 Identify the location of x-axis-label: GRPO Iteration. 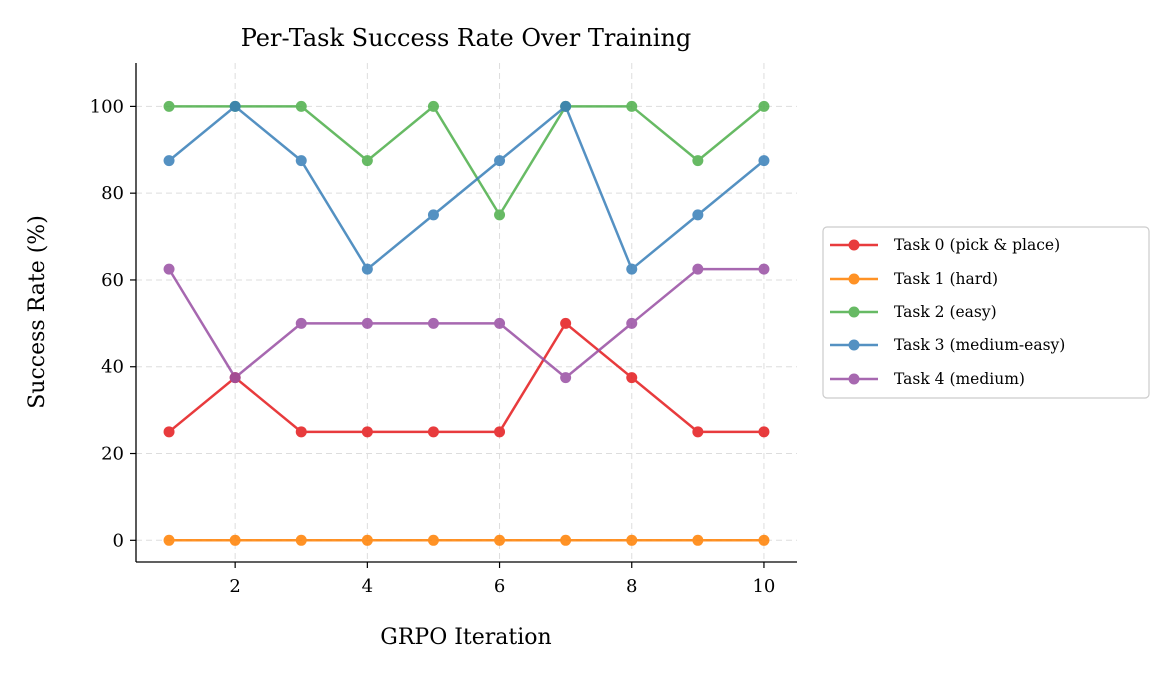
(465, 637).